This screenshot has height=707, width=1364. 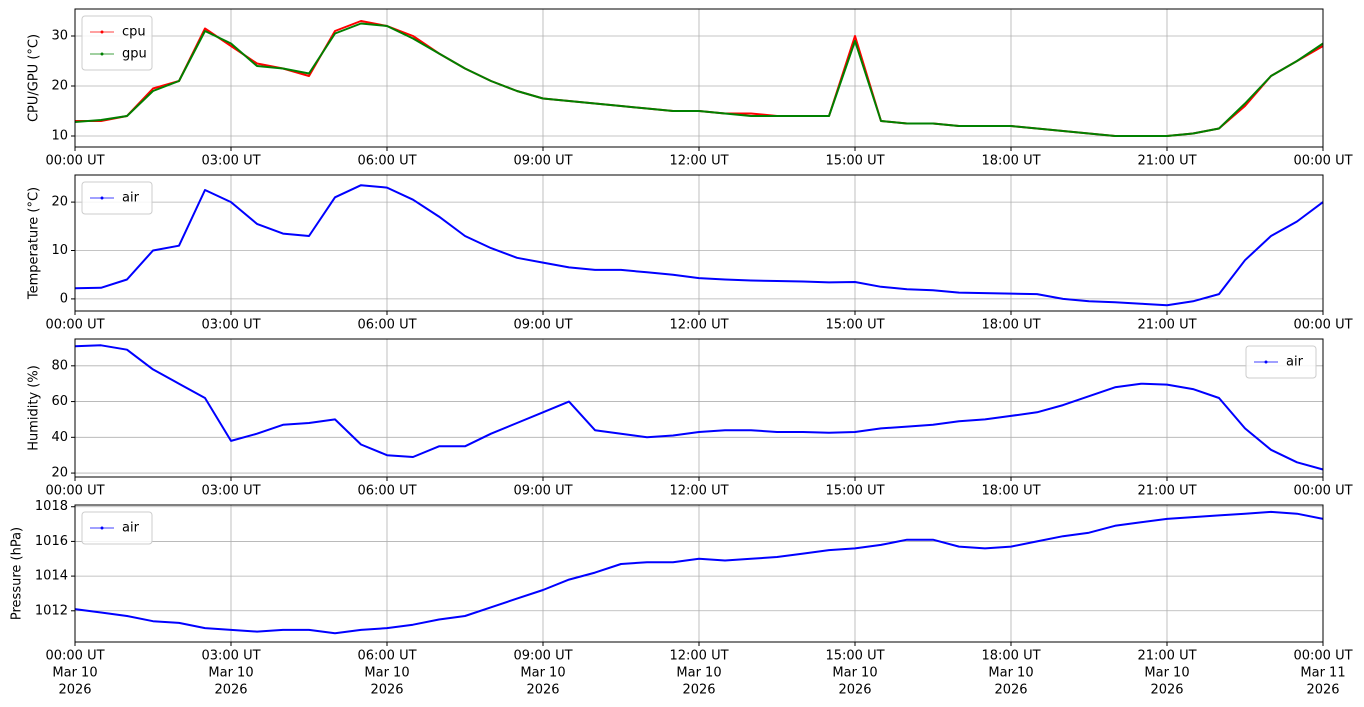 What do you see at coordinates (51, 610) in the screenshot?
I see `y-tick-label: 1012` at bounding box center [51, 610].